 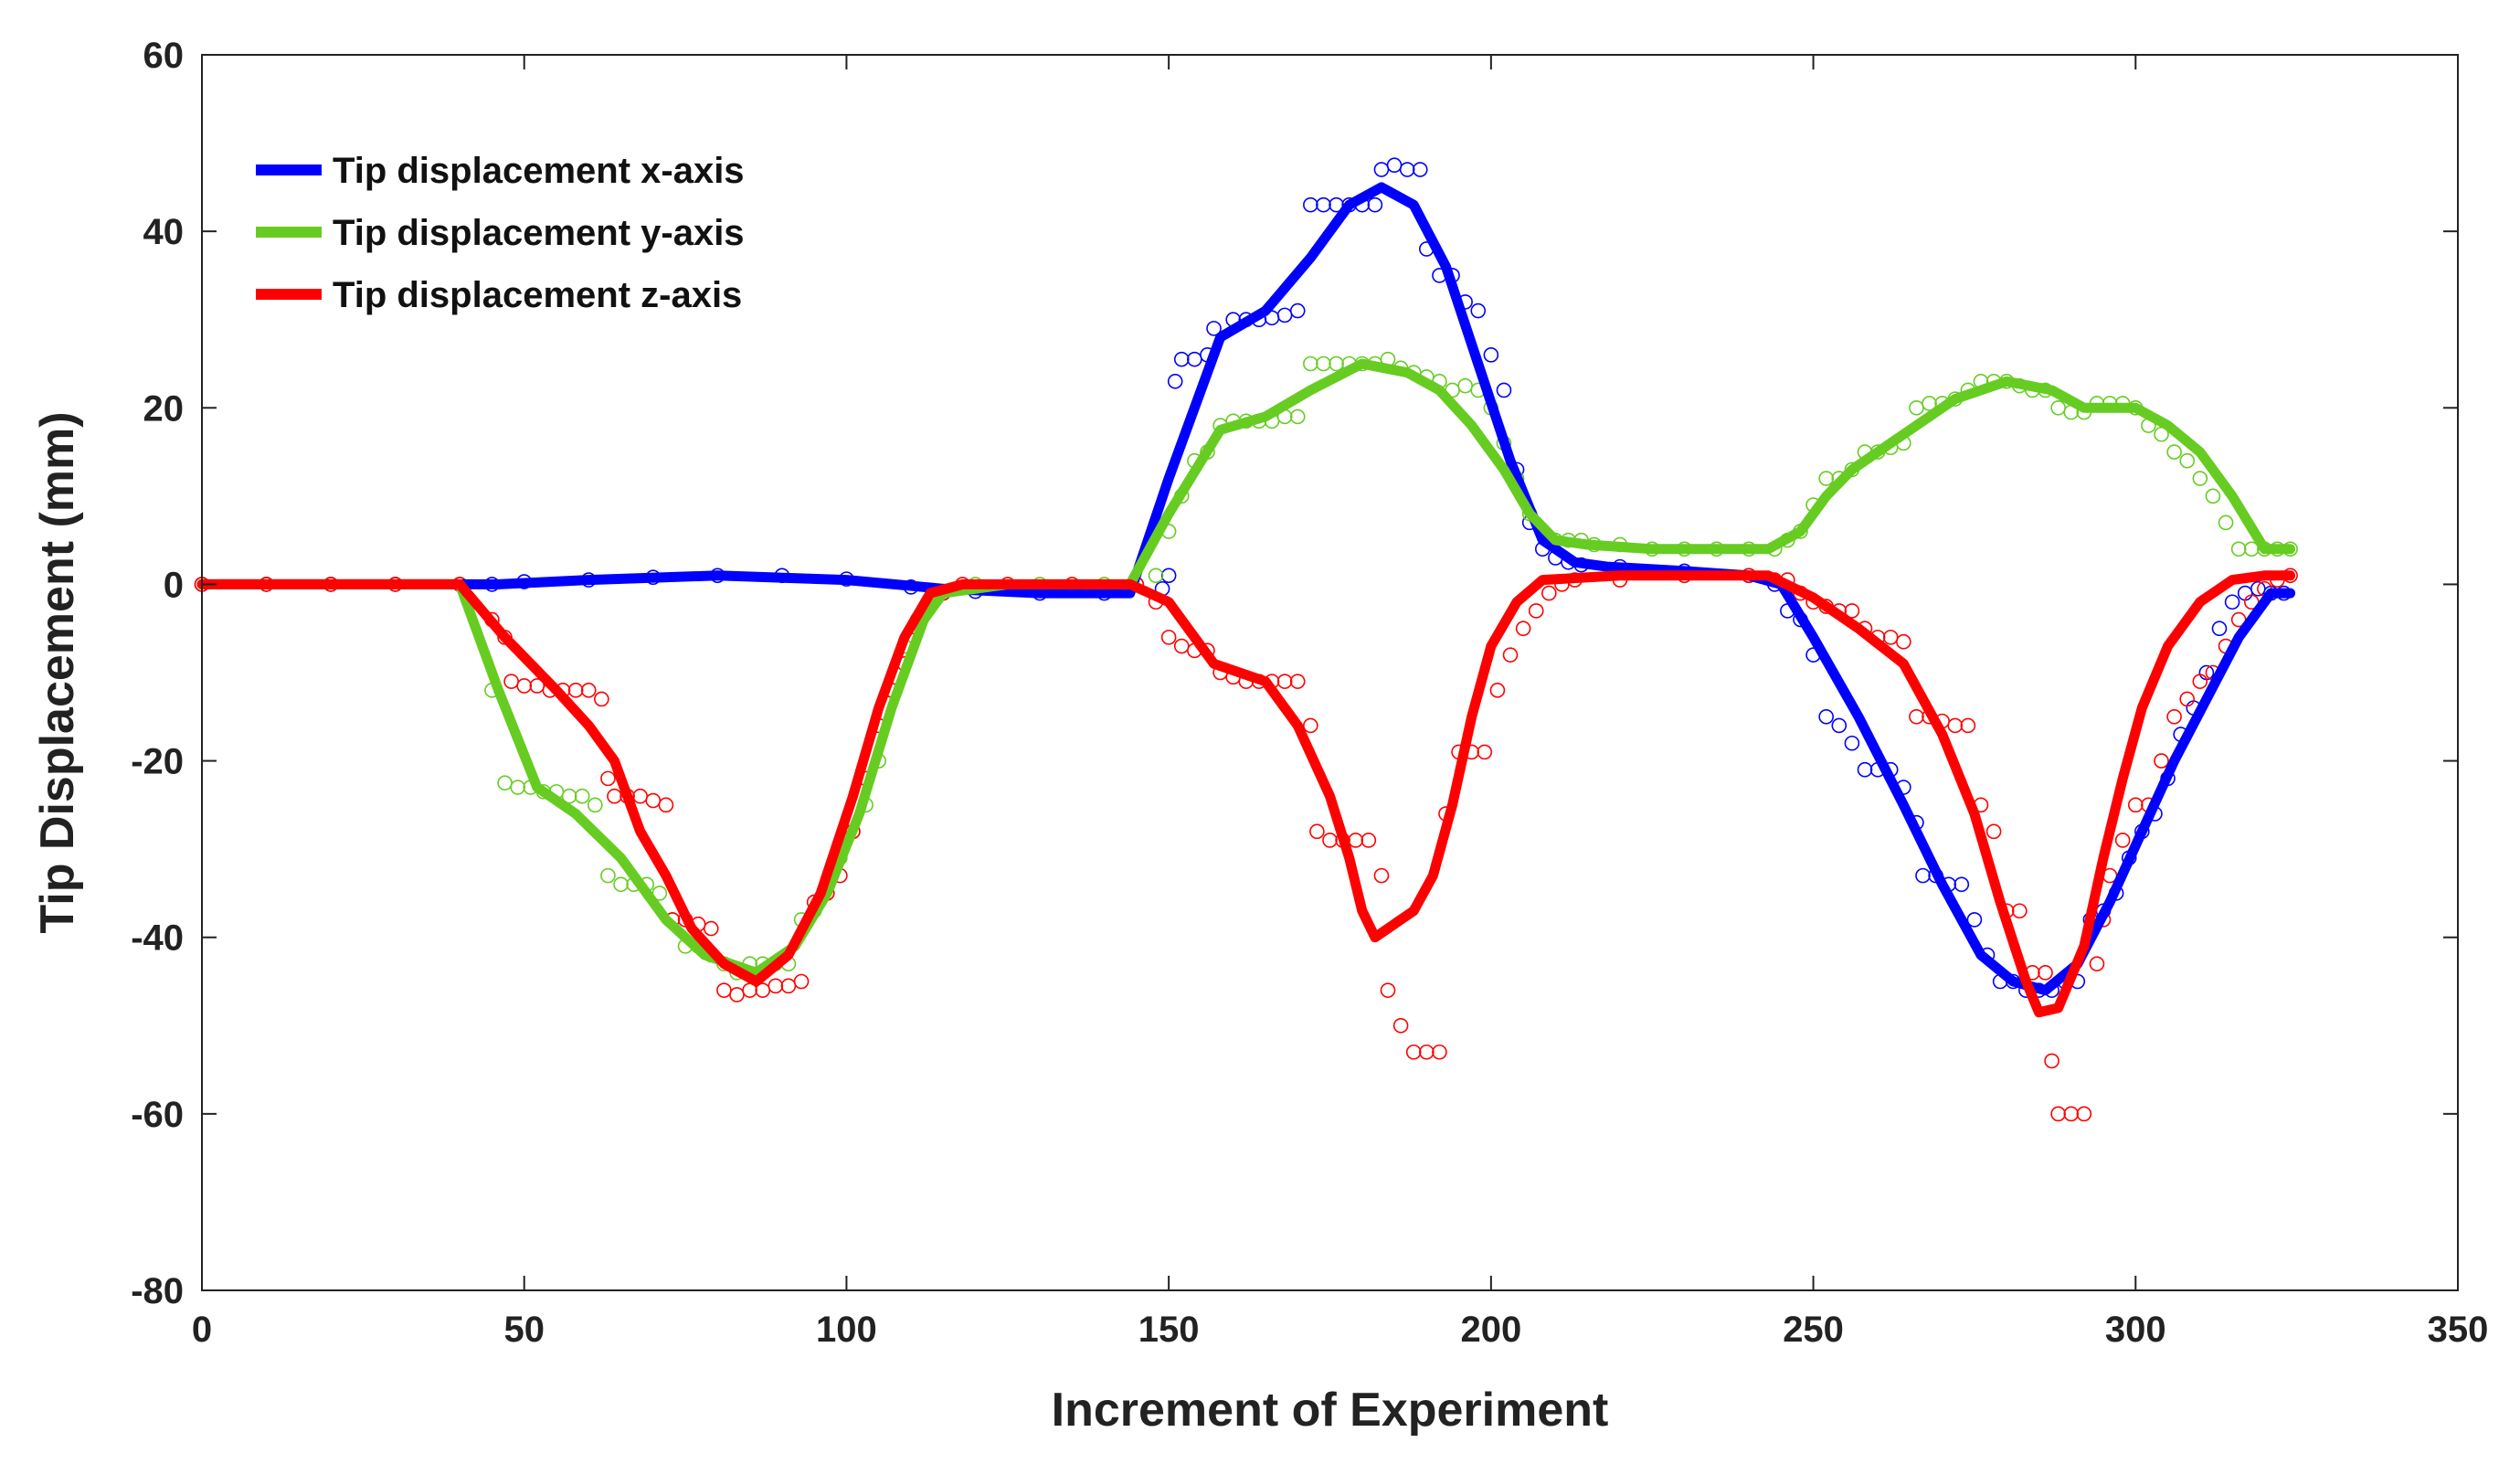 I want to click on x-tick-label: 300, so click(x=2135, y=1330).